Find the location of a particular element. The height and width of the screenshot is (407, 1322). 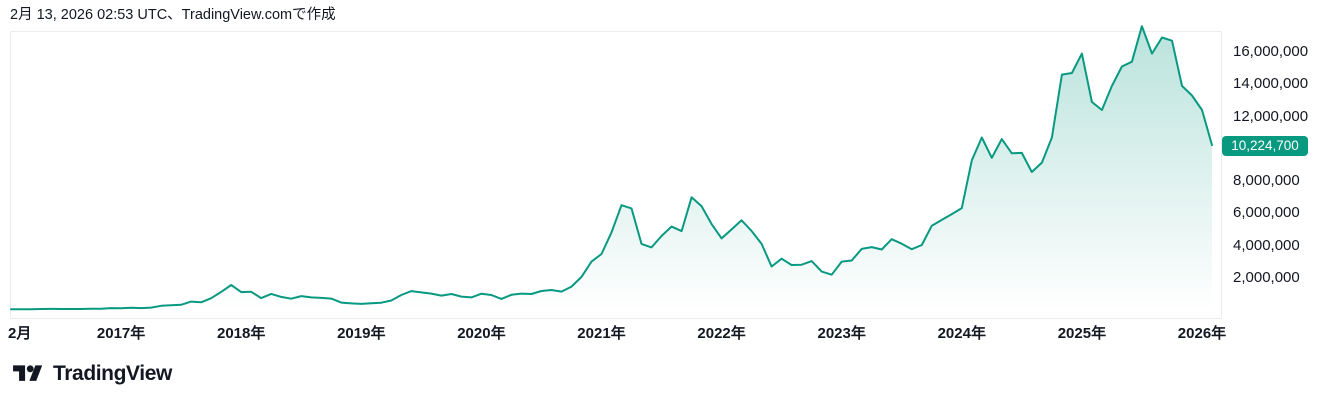

x-axis-label: 2024年 is located at coordinates (961, 333).